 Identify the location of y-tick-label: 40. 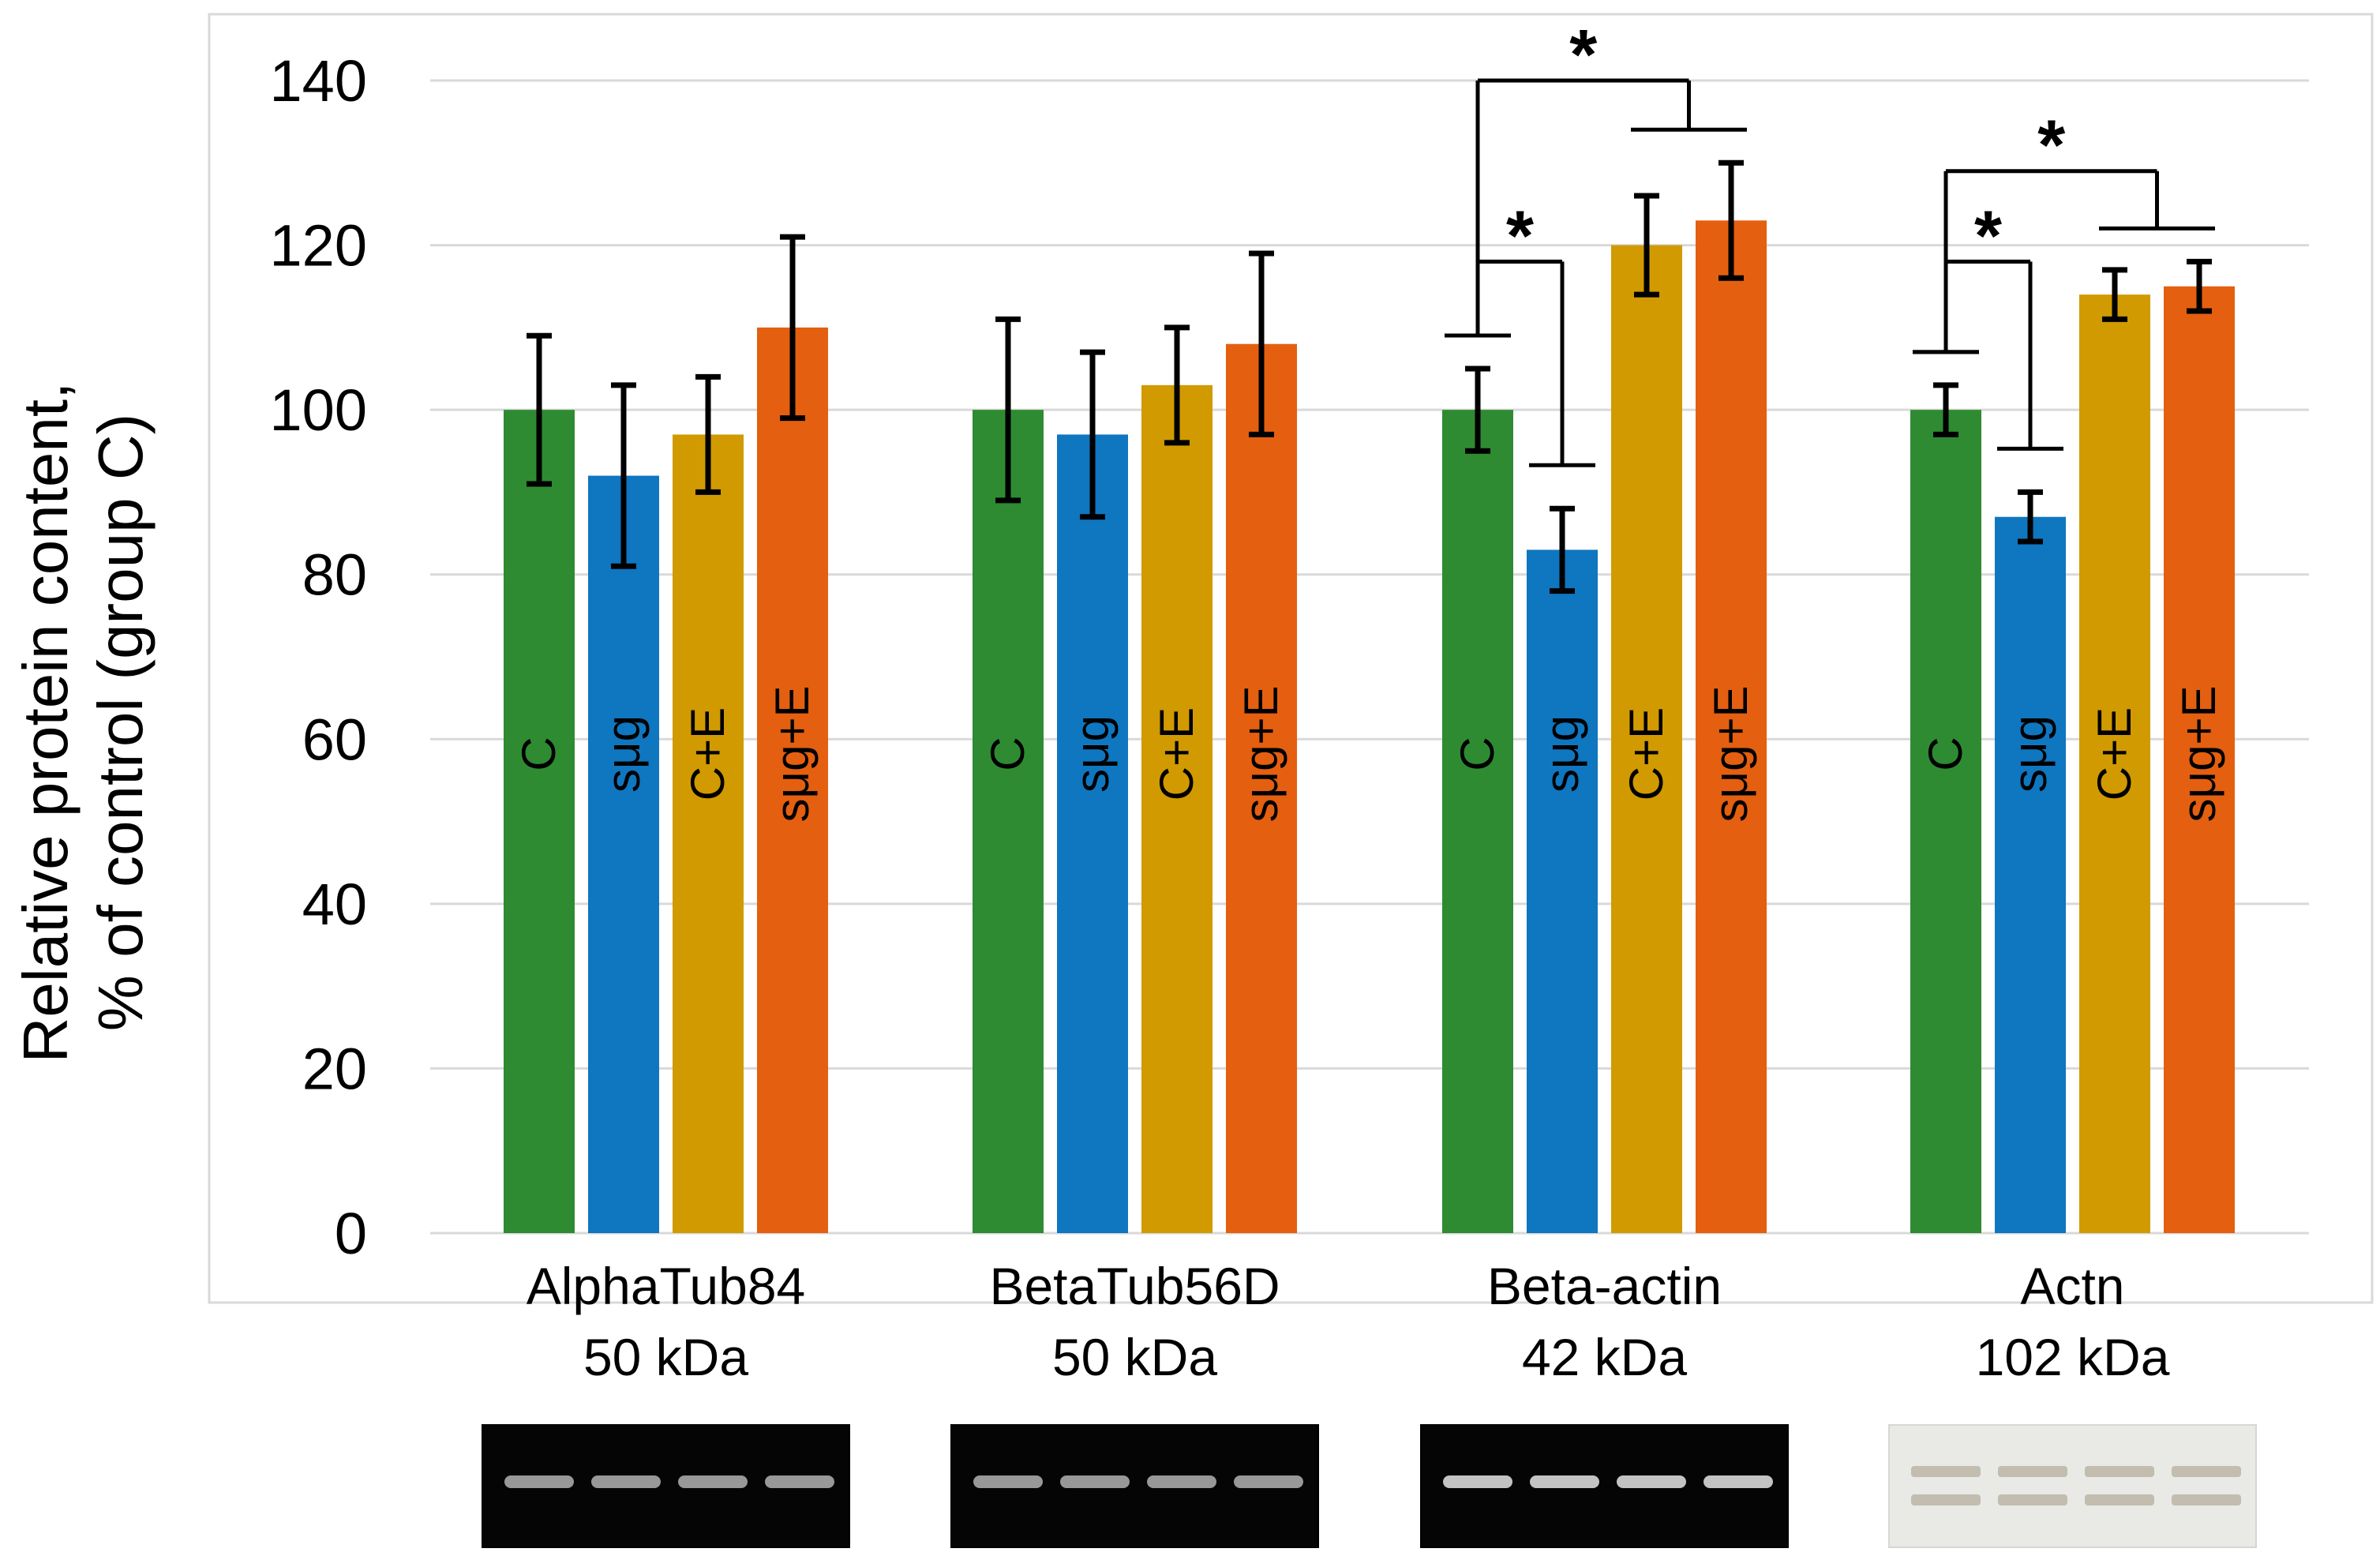
(334, 905).